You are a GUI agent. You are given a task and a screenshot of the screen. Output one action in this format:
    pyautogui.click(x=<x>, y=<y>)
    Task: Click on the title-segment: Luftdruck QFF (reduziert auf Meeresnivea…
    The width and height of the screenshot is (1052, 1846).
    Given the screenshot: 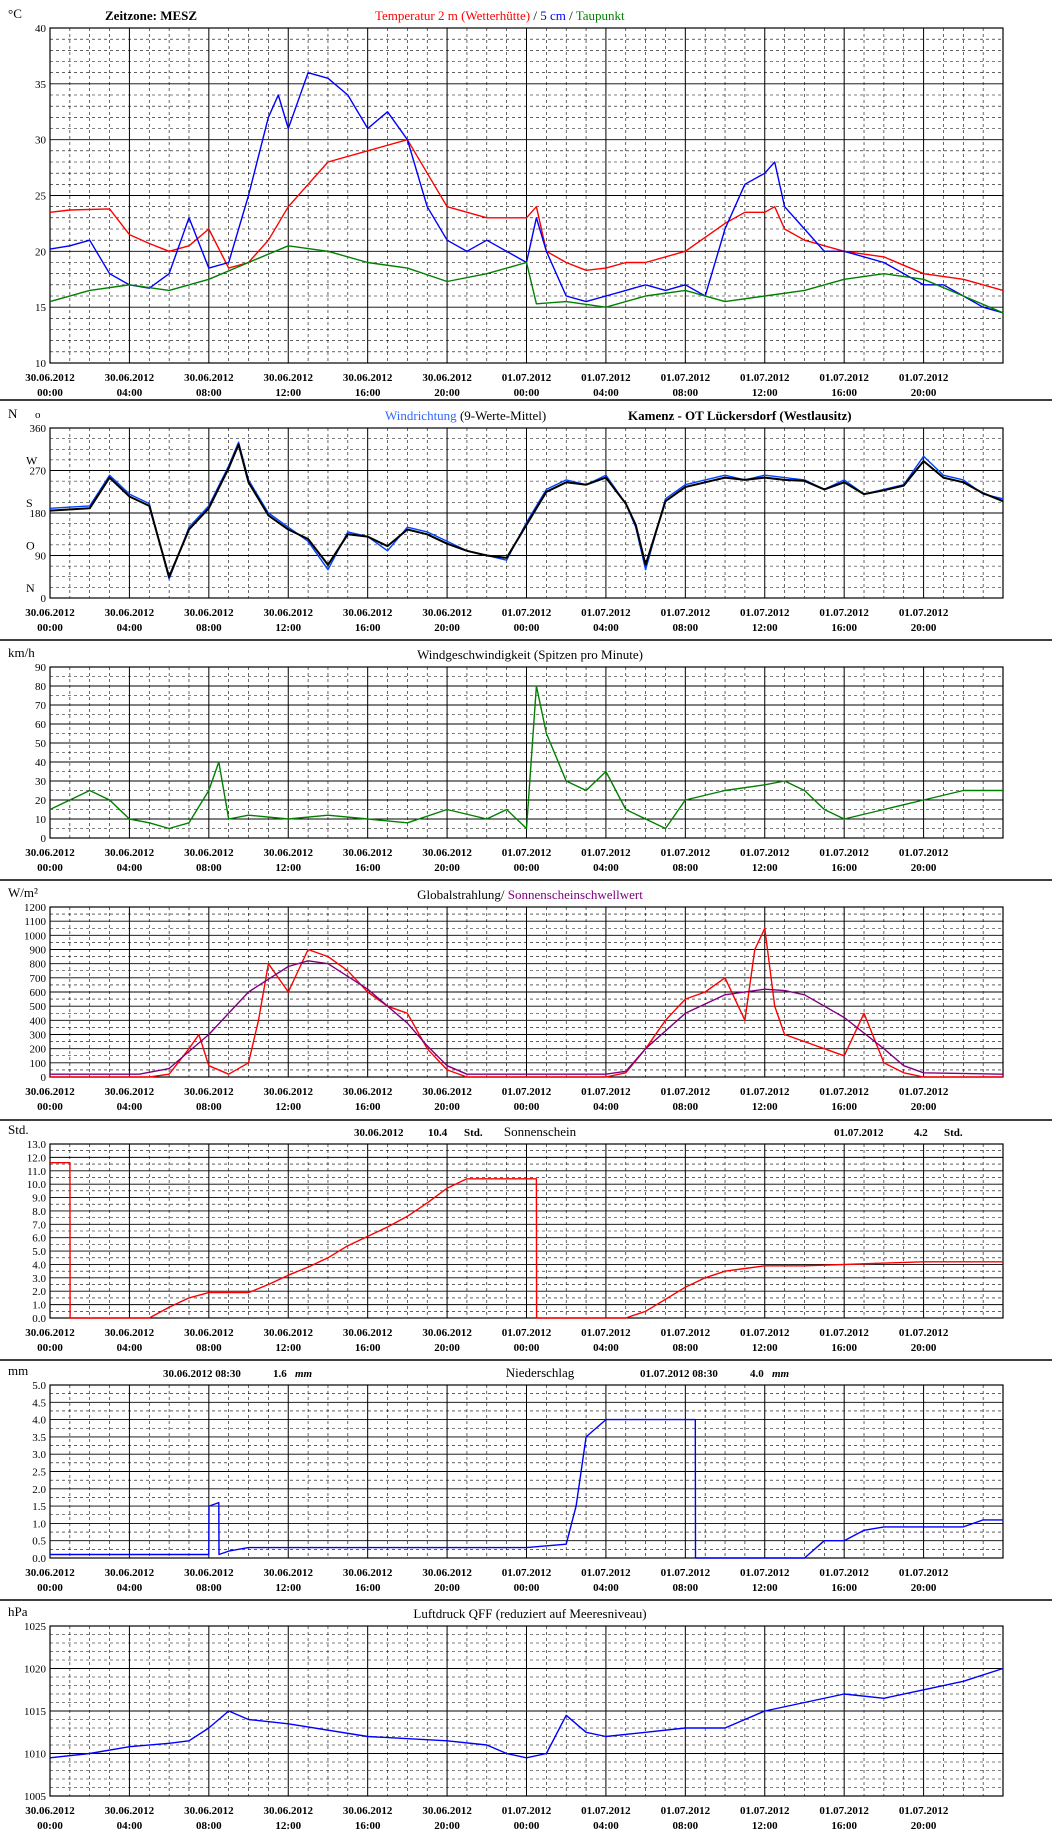 What is the action you would take?
    pyautogui.click(x=529, y=1613)
    